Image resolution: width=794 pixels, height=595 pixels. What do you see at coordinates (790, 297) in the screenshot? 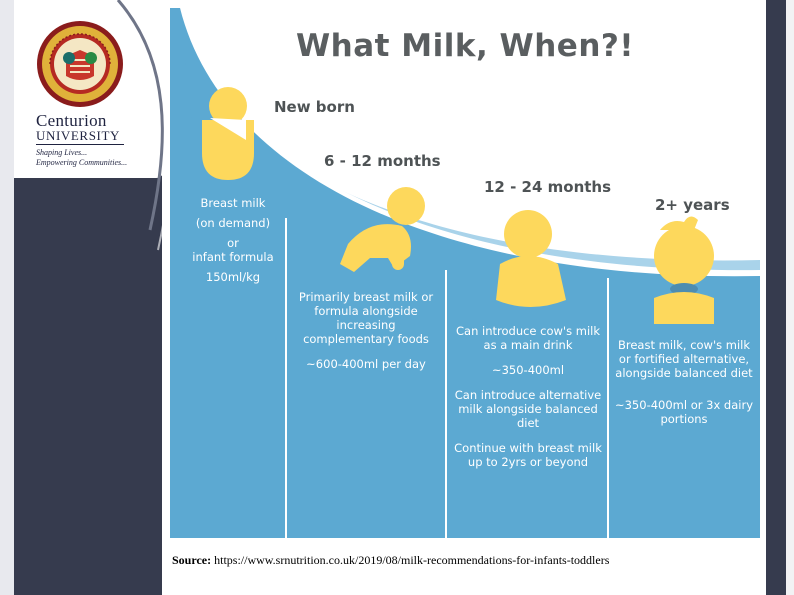
I see `right-edge-strip` at bounding box center [790, 297].